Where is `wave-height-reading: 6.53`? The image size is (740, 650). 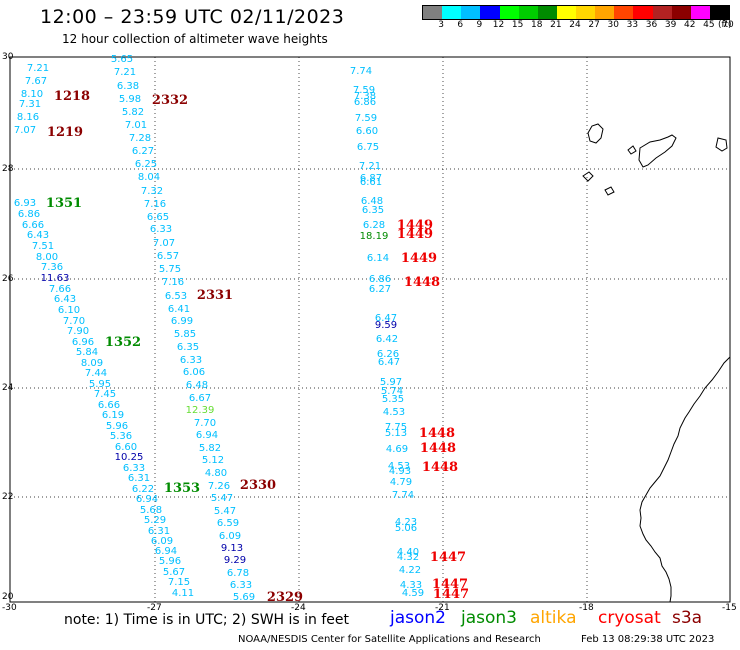 wave-height-reading: 6.53 is located at coordinates (176, 296).